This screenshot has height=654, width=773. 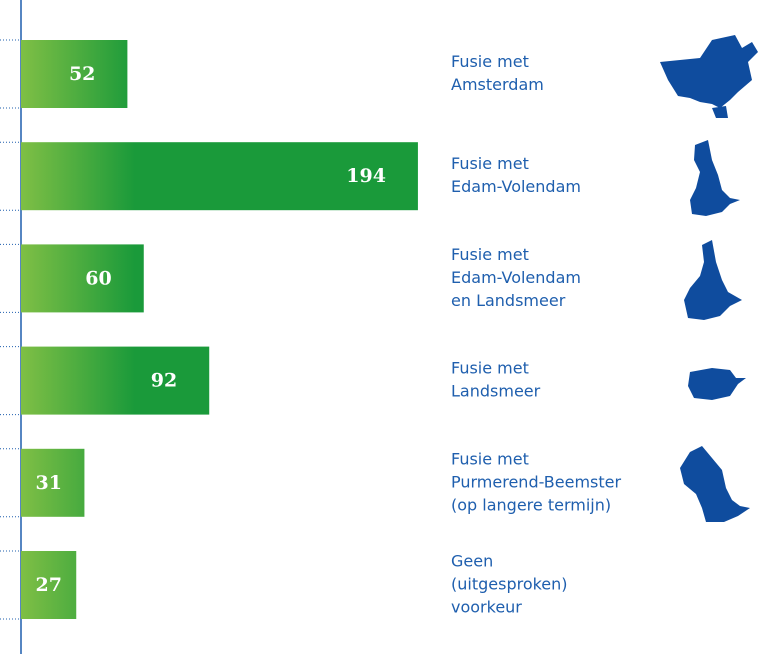 I want to click on map-icons, so click(x=709, y=278).